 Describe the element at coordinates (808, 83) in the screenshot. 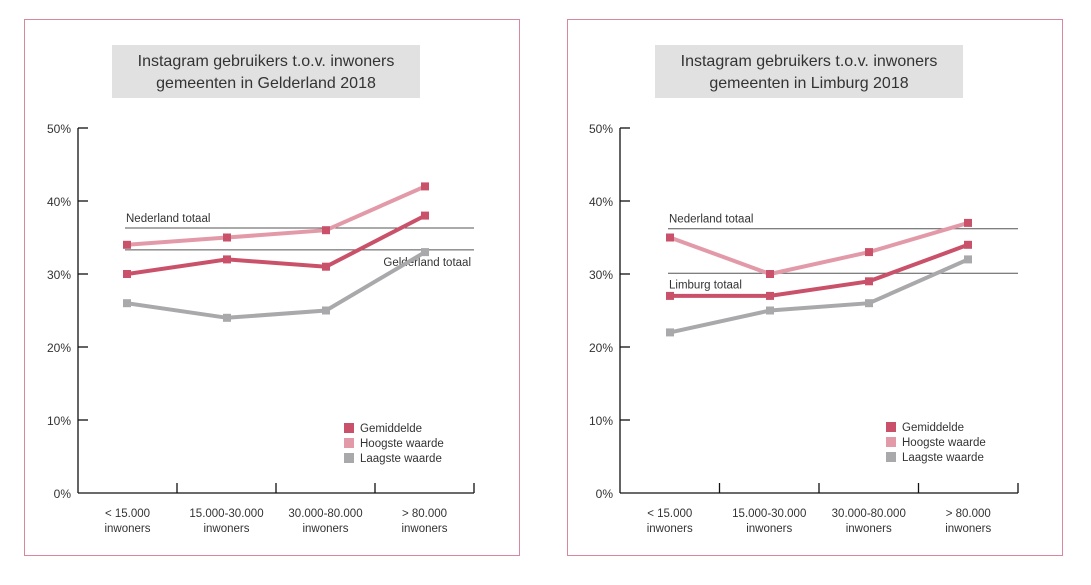

I see `chart-title-line: gemeenten in Limburg 2018` at that location.